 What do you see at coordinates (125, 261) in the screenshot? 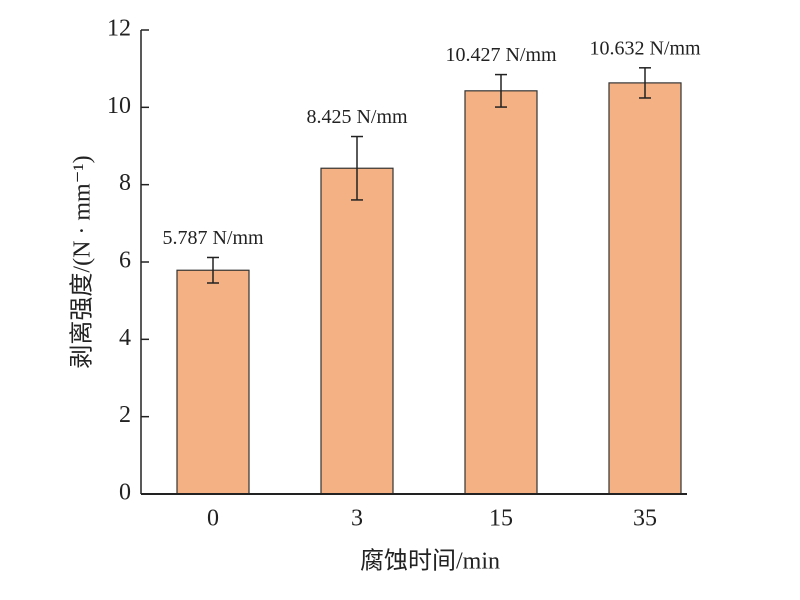
I see `y-tick-label: 6` at bounding box center [125, 261].